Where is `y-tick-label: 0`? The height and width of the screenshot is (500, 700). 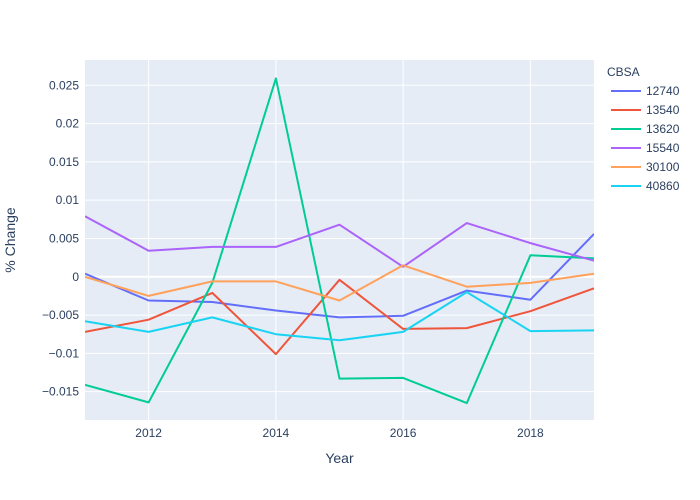 y-tick-label: 0 is located at coordinates (75, 277).